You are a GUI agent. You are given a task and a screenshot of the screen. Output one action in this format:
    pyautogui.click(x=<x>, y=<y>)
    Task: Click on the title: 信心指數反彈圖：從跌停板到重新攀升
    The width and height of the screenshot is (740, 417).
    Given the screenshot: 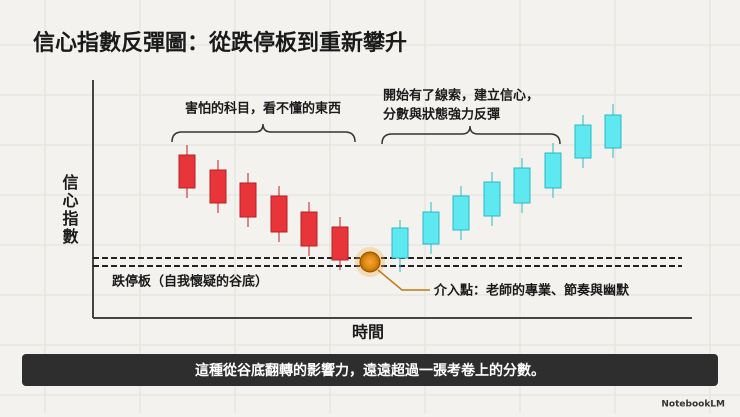 What is the action you would take?
    pyautogui.click(x=220, y=43)
    